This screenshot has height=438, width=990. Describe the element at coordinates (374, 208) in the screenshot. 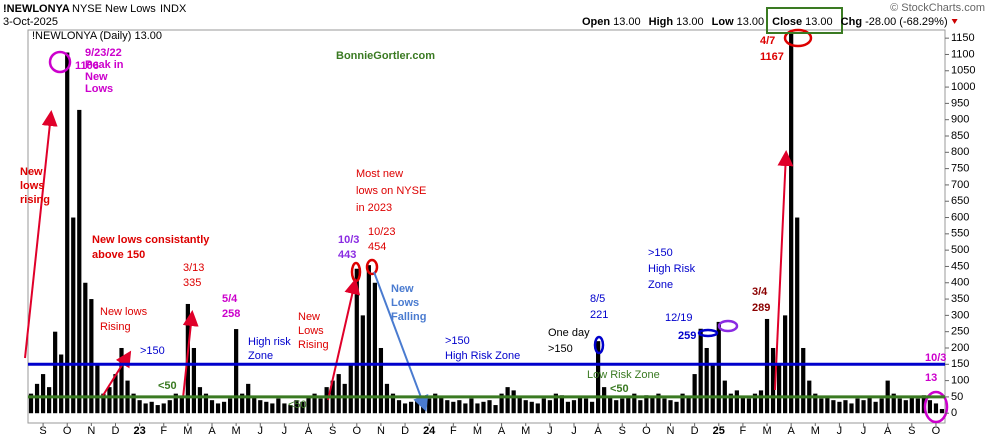

I see `annotation: in 2023` at that location.